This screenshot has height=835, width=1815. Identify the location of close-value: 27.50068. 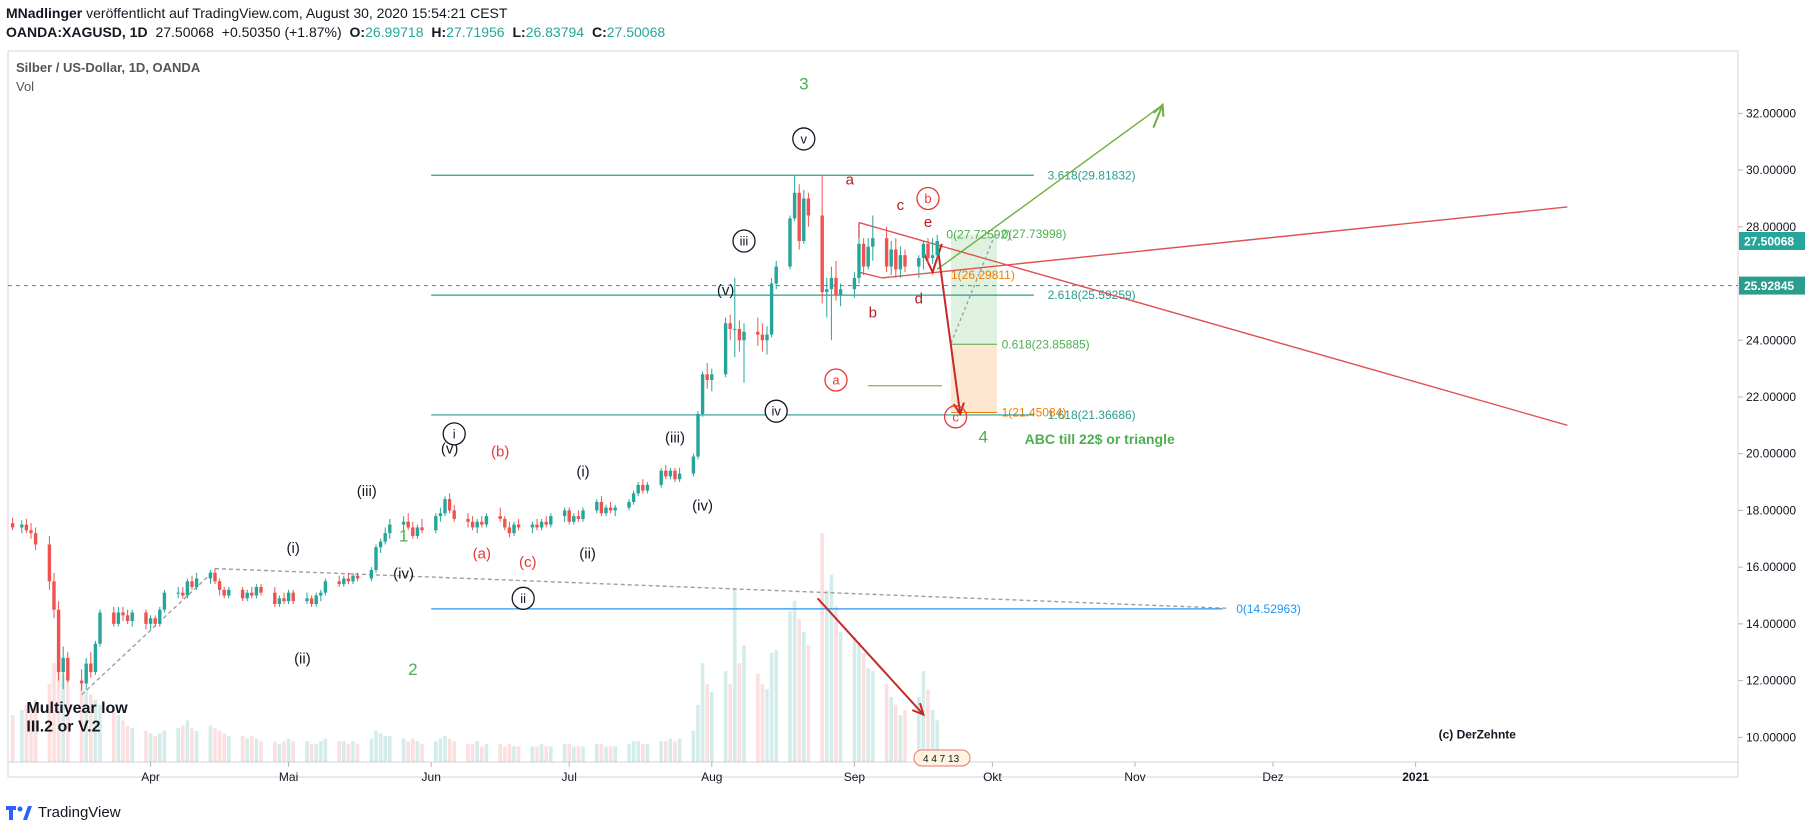
(636, 32).